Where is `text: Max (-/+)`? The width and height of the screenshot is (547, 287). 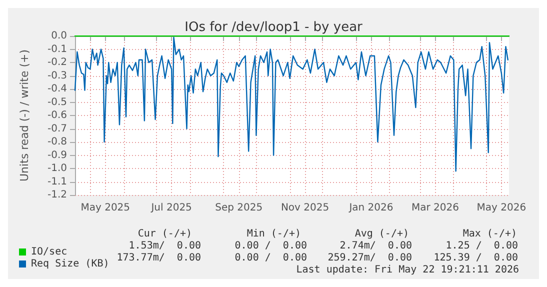 text: Max (-/+) is located at coordinates (490, 234).